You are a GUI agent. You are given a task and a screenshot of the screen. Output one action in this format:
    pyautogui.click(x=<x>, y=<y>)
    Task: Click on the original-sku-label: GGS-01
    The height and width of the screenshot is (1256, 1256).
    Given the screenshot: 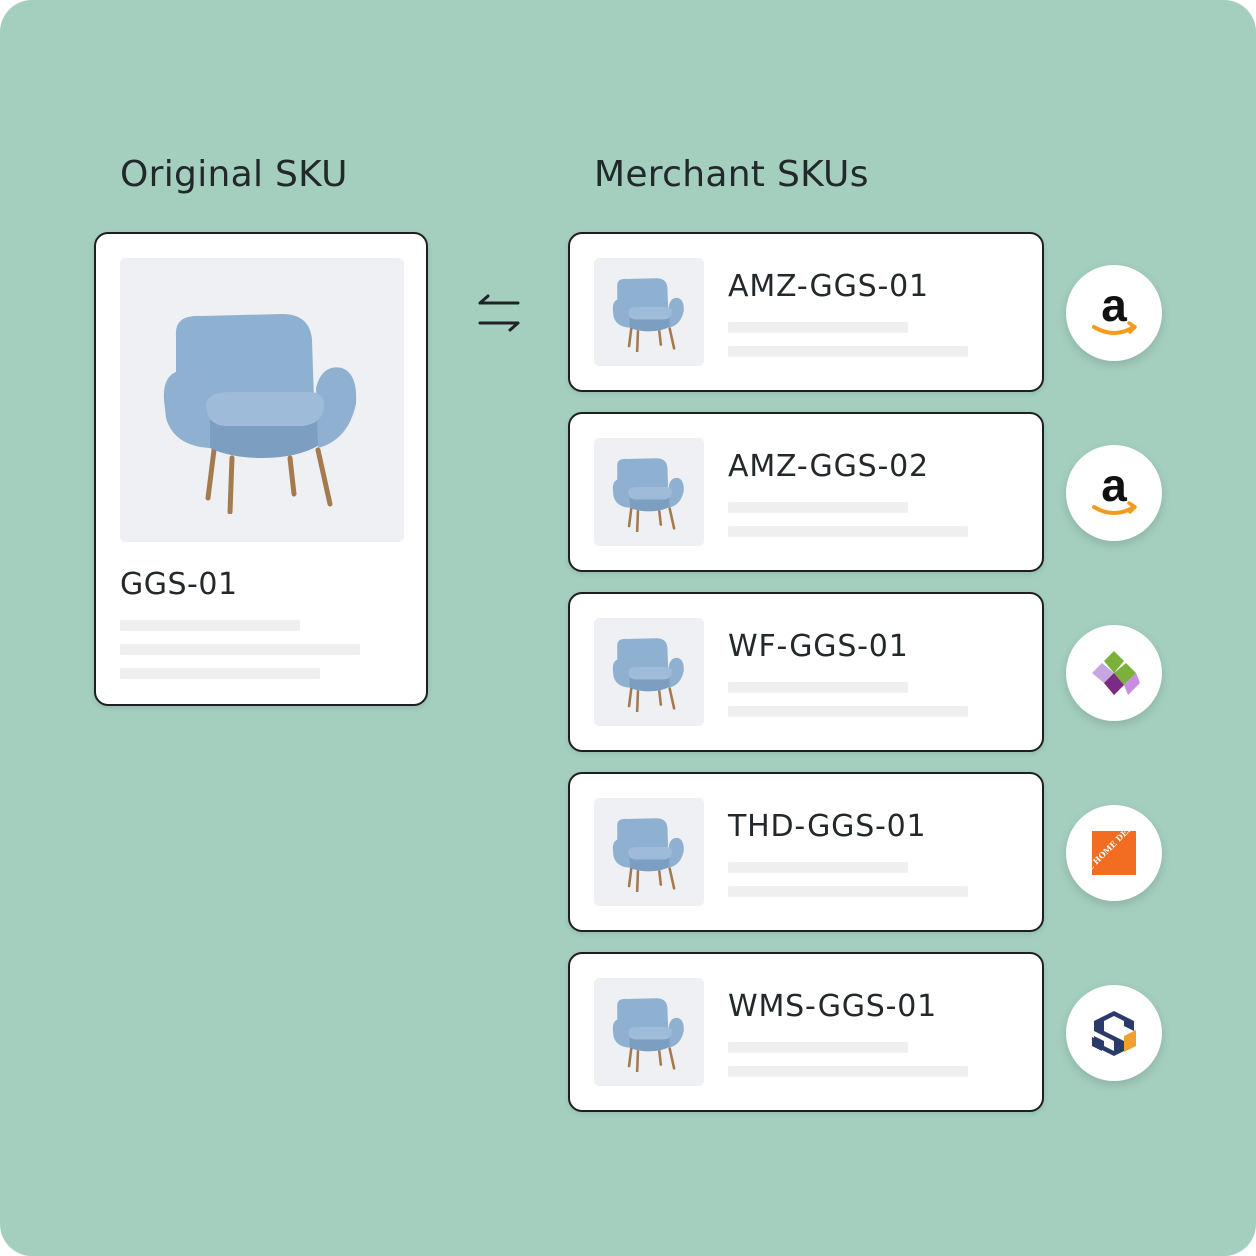 What is the action you would take?
    pyautogui.click(x=179, y=584)
    